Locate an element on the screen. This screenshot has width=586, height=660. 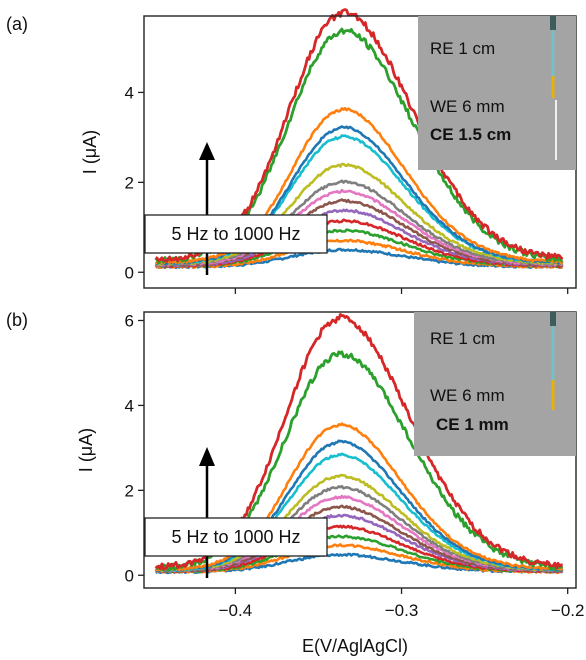
panel-b-x-ticks: −0.4 −0.3 −0.2 is located at coordinates (402, 604).